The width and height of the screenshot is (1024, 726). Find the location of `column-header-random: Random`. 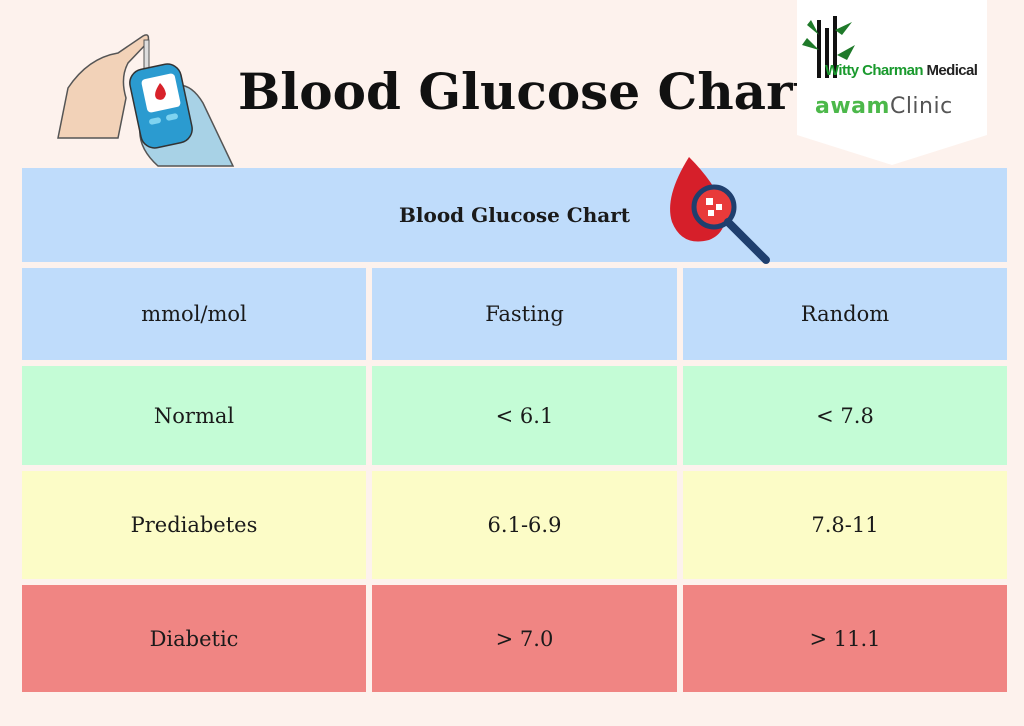

column-header-random: Random is located at coordinates (845, 314).